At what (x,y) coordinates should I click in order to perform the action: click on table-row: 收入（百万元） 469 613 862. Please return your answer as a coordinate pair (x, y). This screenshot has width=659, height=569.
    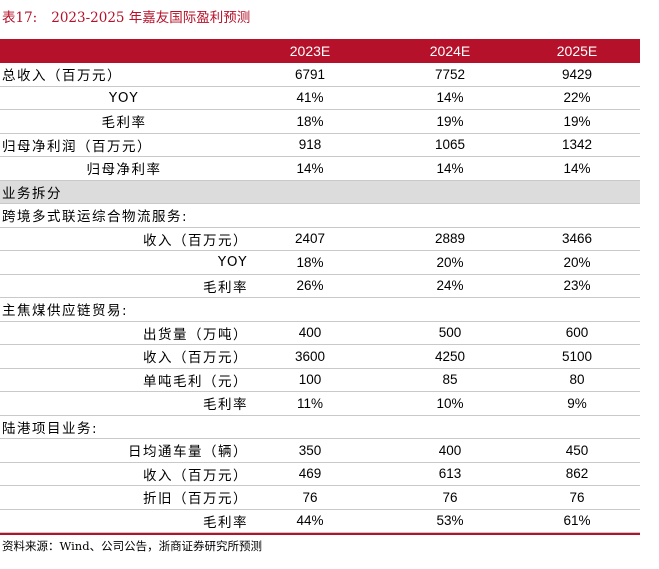
    Looking at the image, I should click on (320, 474).